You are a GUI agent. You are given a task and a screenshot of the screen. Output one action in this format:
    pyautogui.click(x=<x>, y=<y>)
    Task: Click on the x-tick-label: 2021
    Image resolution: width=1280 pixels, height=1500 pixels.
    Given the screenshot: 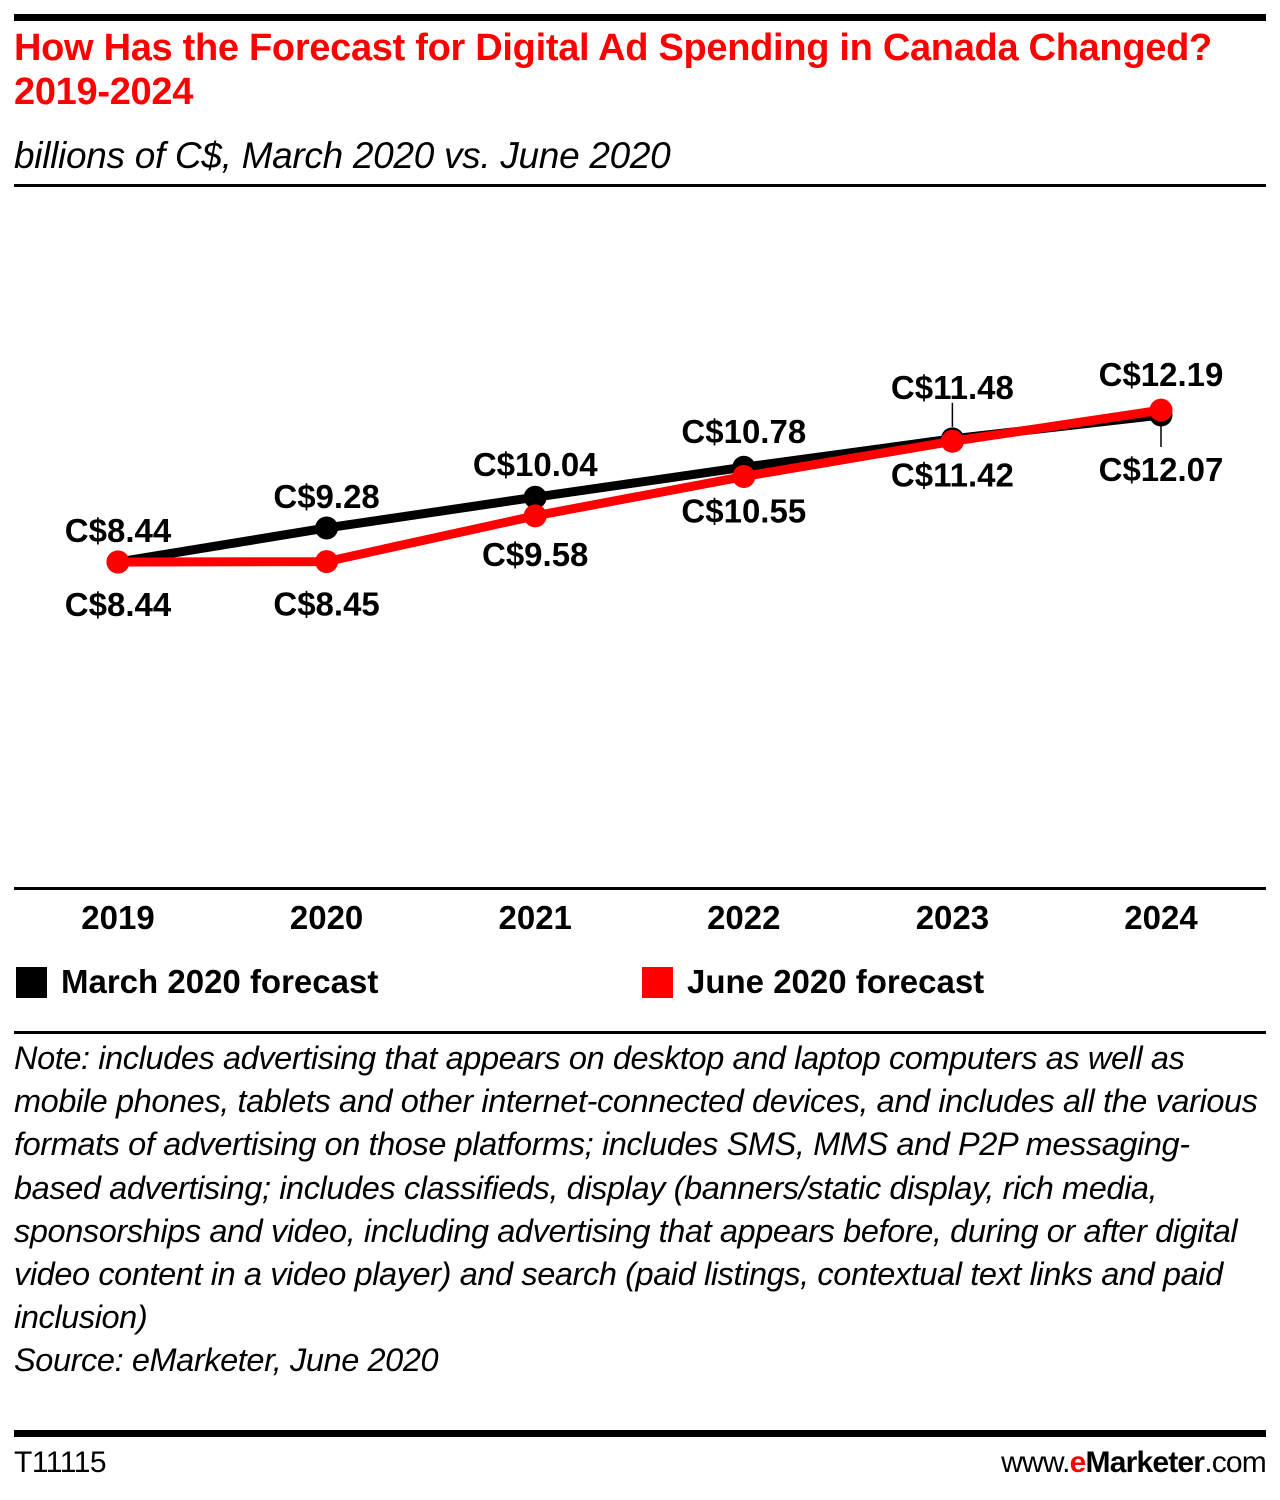 What is the action you would take?
    pyautogui.click(x=534, y=917)
    